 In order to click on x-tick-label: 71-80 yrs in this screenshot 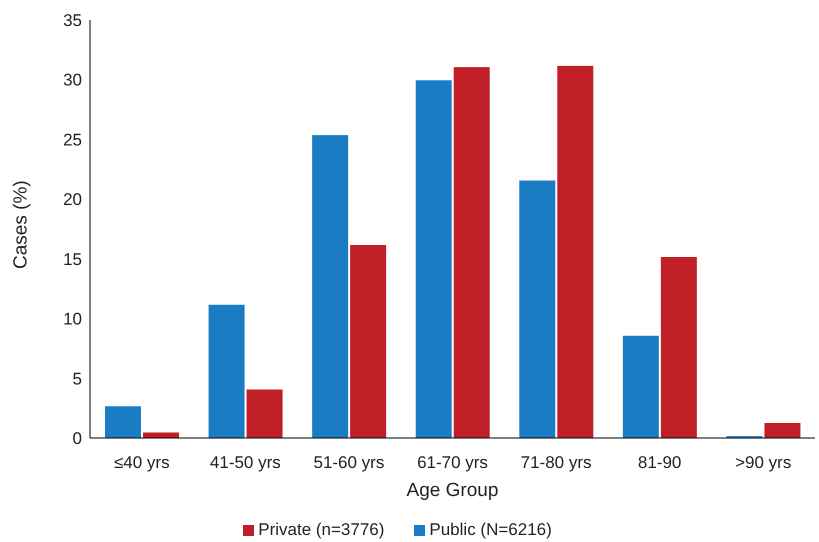, I will do `click(556, 462)`.